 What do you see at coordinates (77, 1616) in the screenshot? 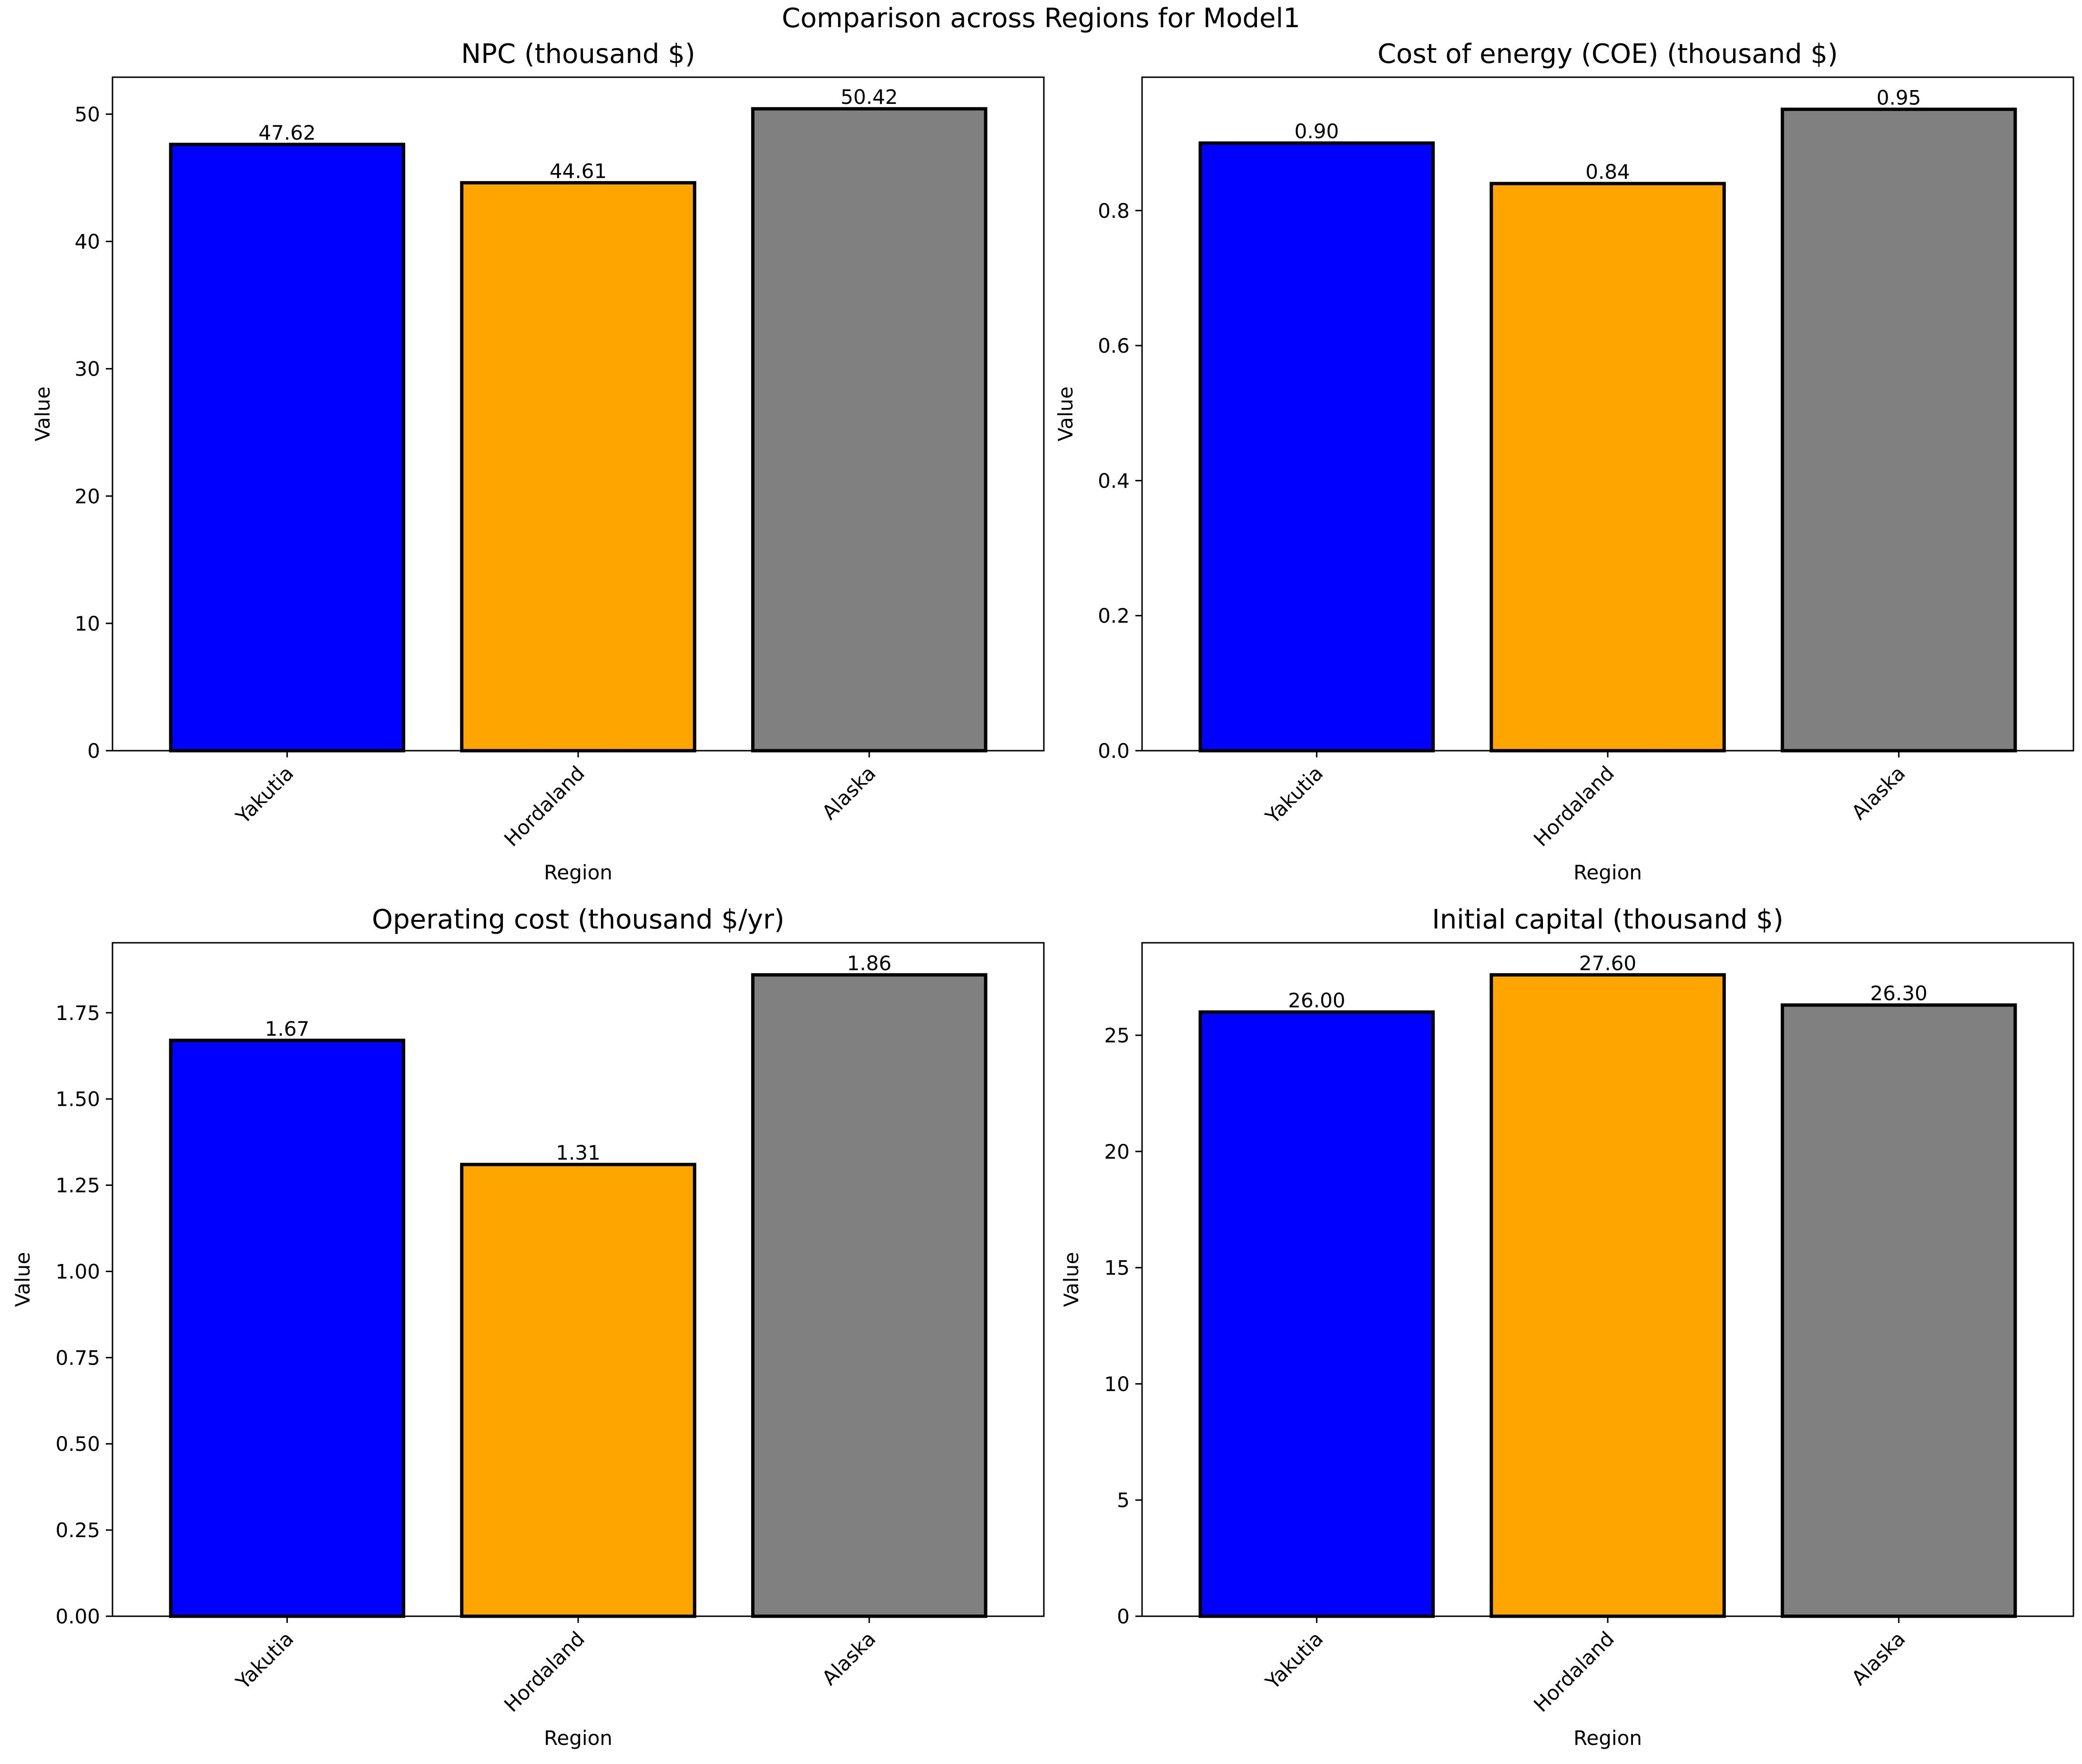
I see `y-tick-label: 0.00` at bounding box center [77, 1616].